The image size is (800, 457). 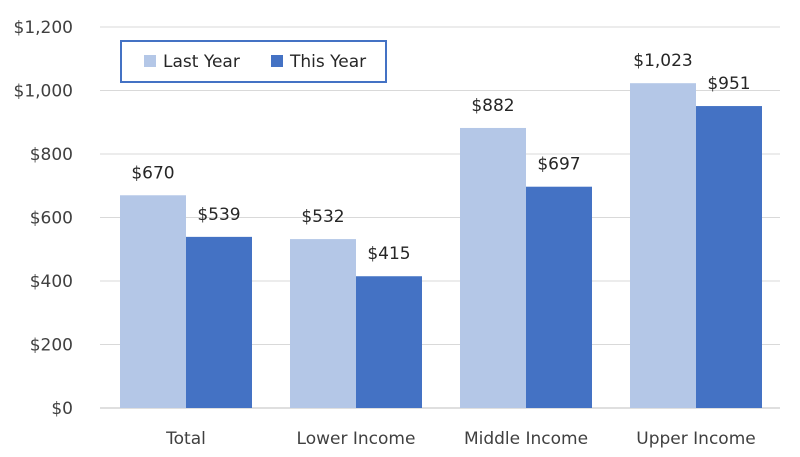 What do you see at coordinates (152, 173) in the screenshot?
I see `data-label: $670` at bounding box center [152, 173].